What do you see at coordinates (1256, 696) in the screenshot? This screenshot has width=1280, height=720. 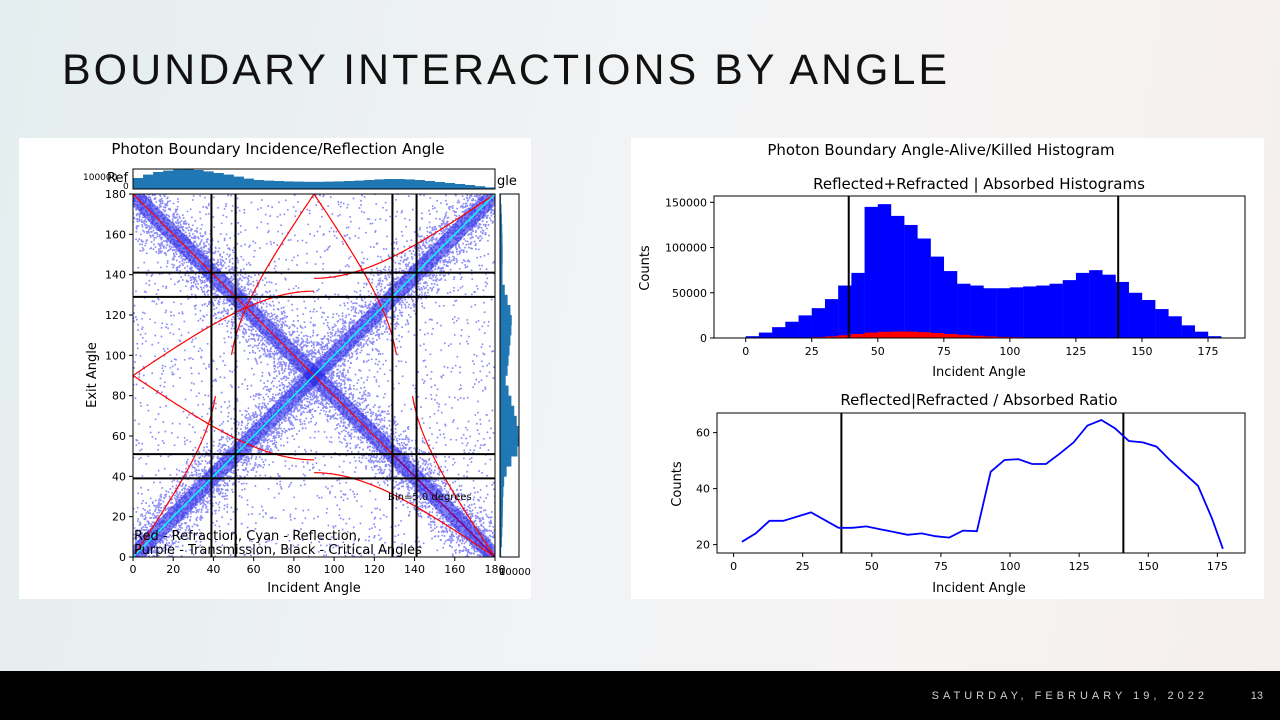 I see `page-number: 13` at bounding box center [1256, 696].